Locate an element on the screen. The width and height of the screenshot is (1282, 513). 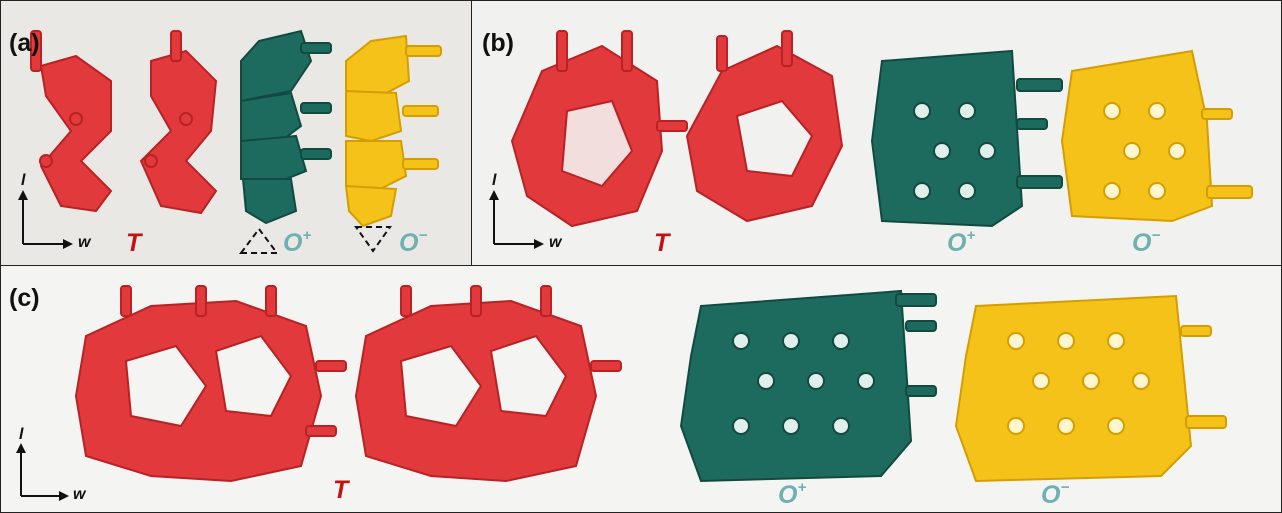
dashed-triangle-down is located at coordinates (373, 239).